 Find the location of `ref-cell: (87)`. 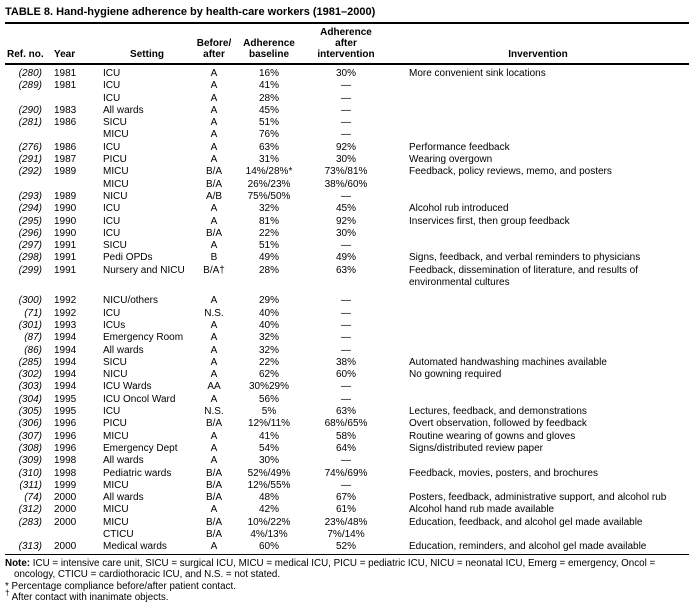

ref-cell: (87) is located at coordinates (33, 338).